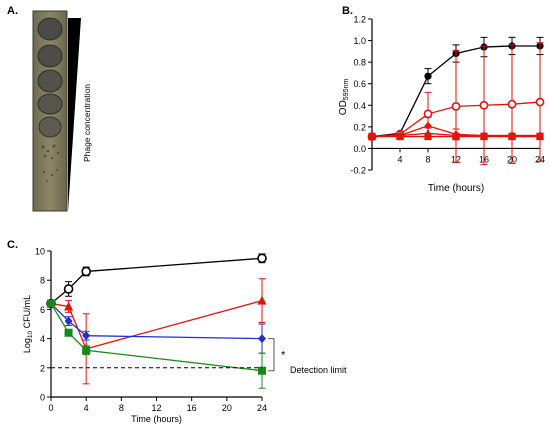 The width and height of the screenshot is (550, 434). I want to click on chart-b-x-tick-label: 4, so click(399, 159).